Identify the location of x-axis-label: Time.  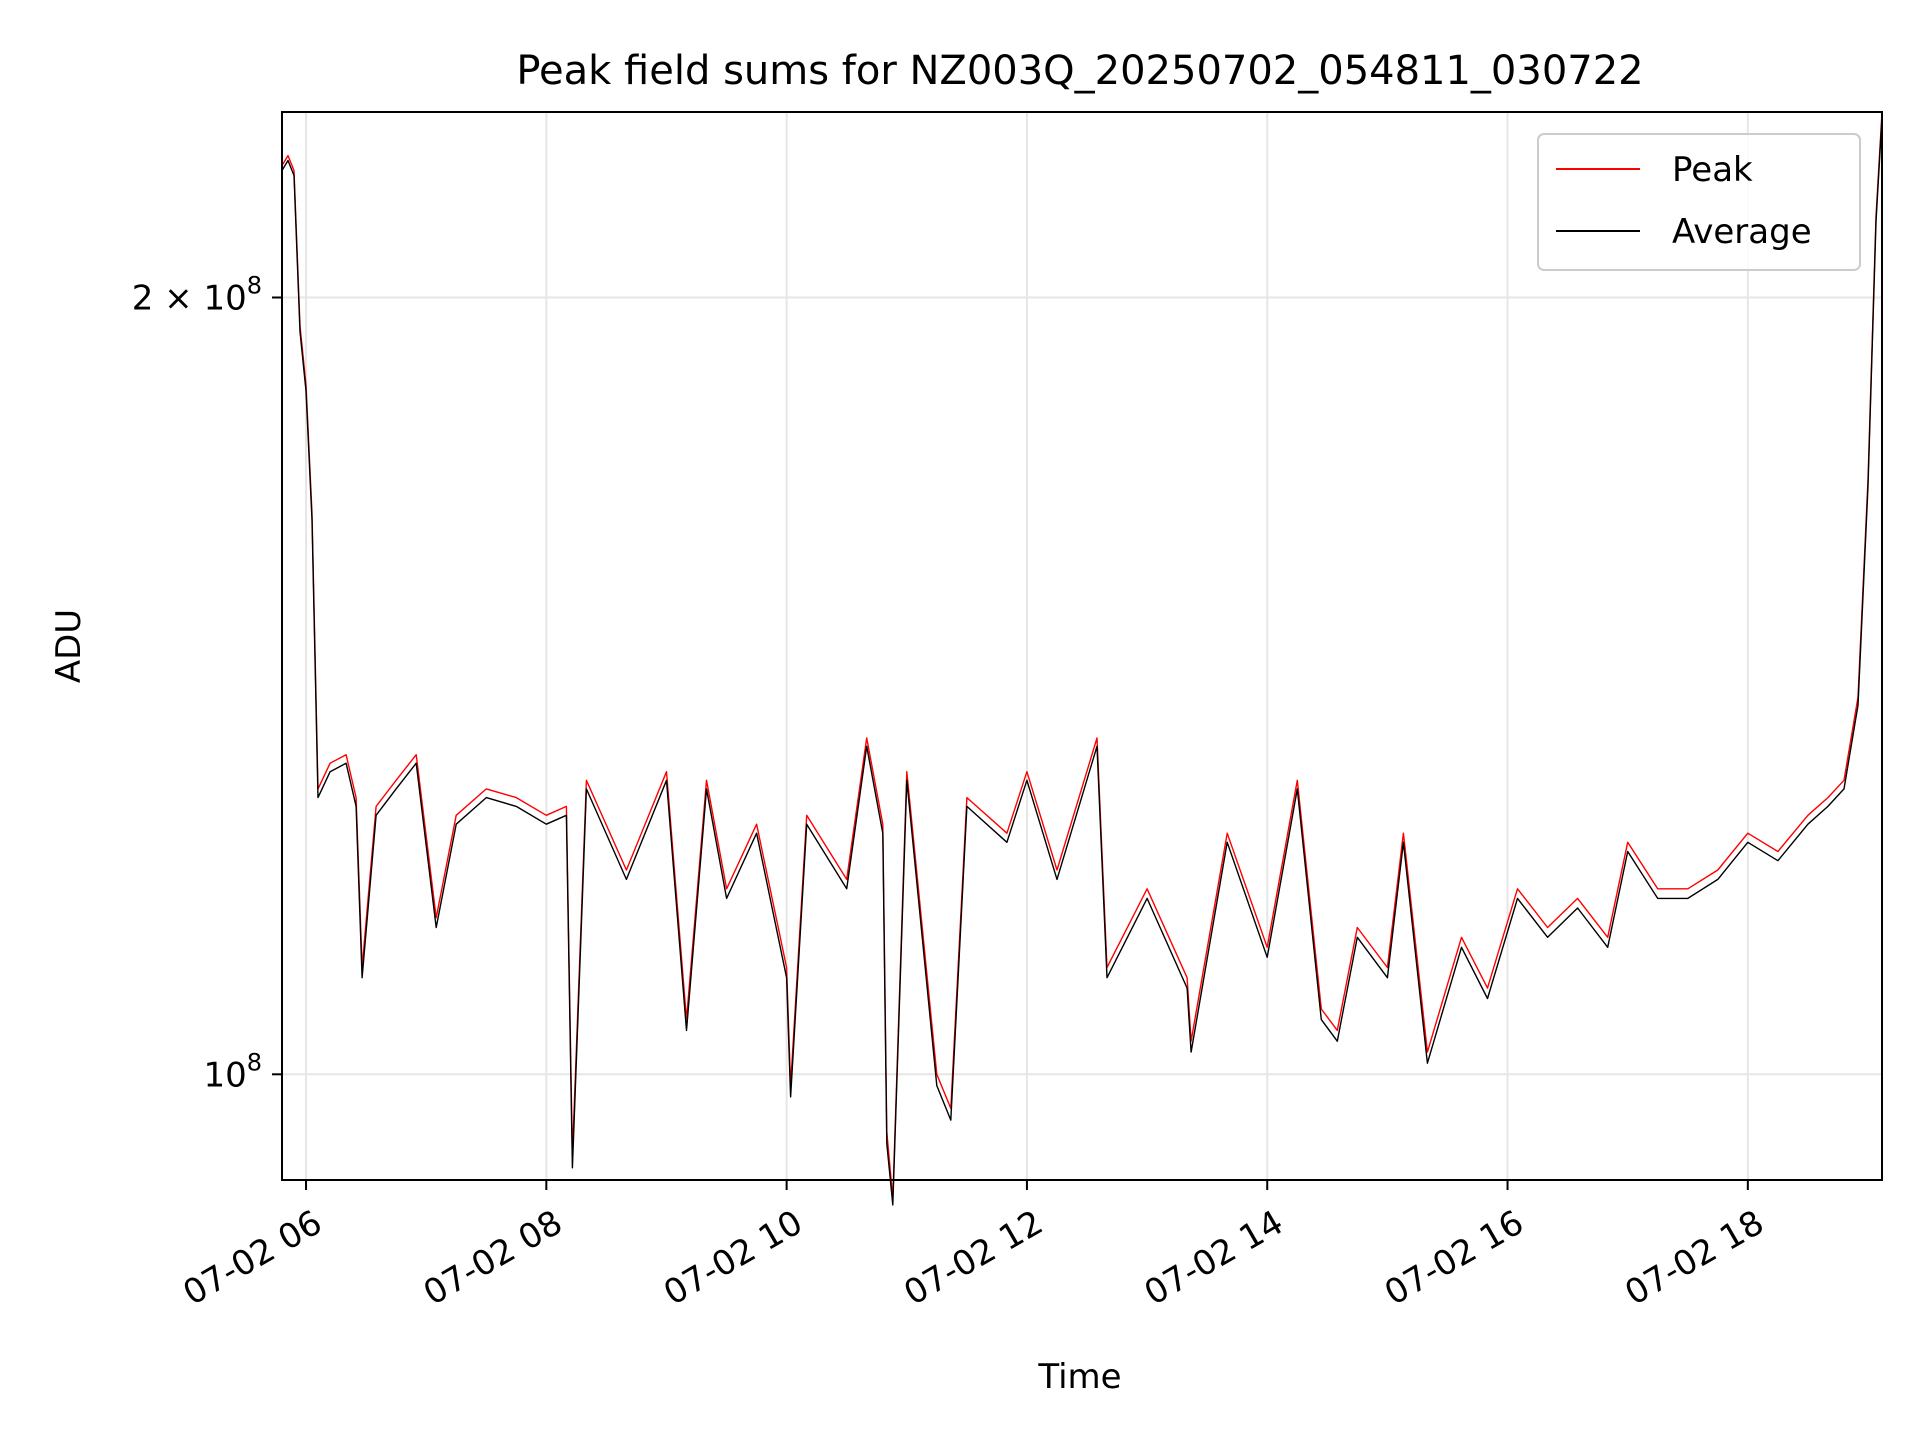
(1079, 1377).